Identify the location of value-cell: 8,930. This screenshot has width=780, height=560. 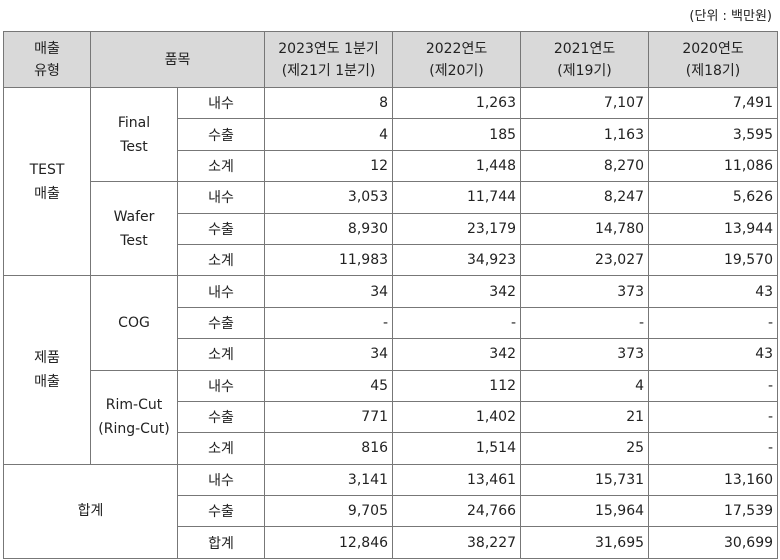
(329, 228).